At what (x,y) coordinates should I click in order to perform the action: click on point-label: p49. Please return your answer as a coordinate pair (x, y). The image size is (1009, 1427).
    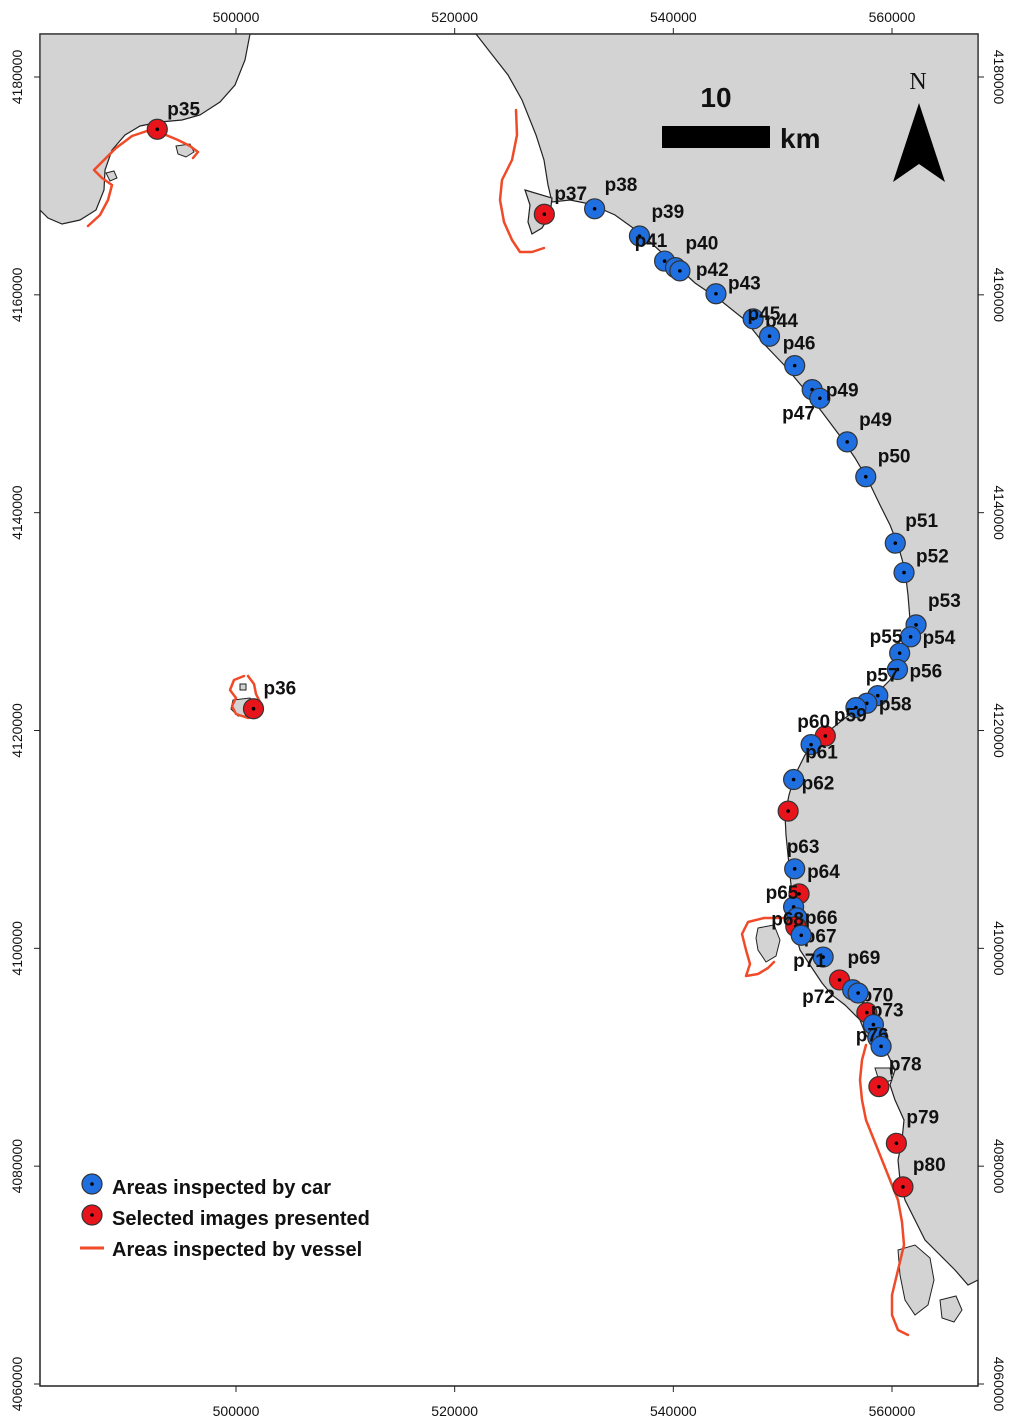
    Looking at the image, I should click on (875, 420).